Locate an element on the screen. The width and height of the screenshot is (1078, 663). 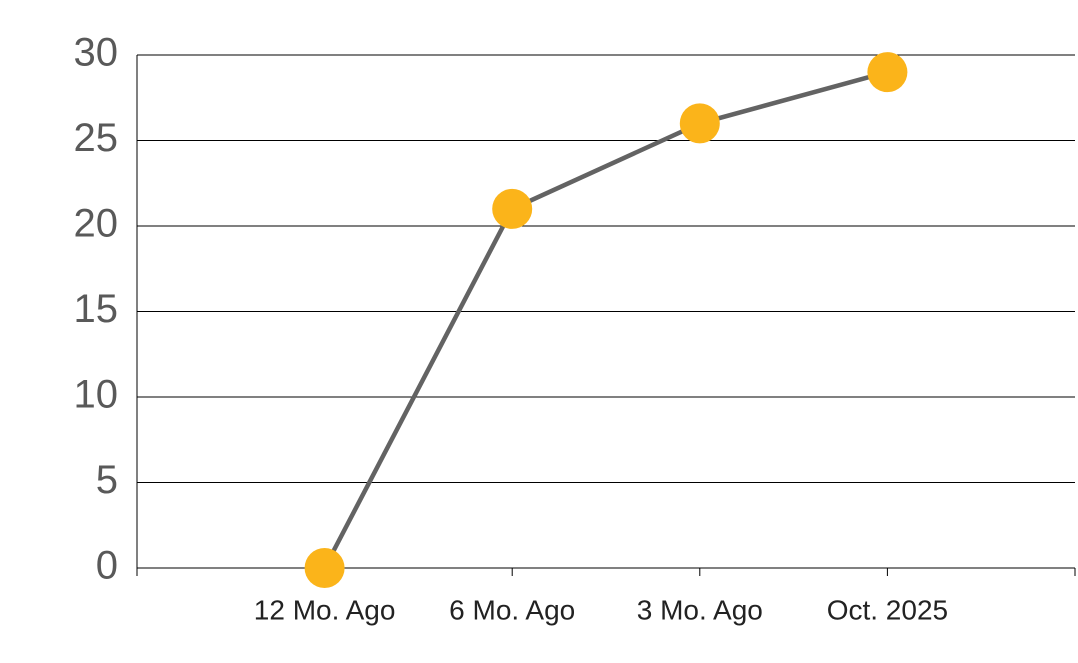
y-tick-label: 10 is located at coordinates (96, 395).